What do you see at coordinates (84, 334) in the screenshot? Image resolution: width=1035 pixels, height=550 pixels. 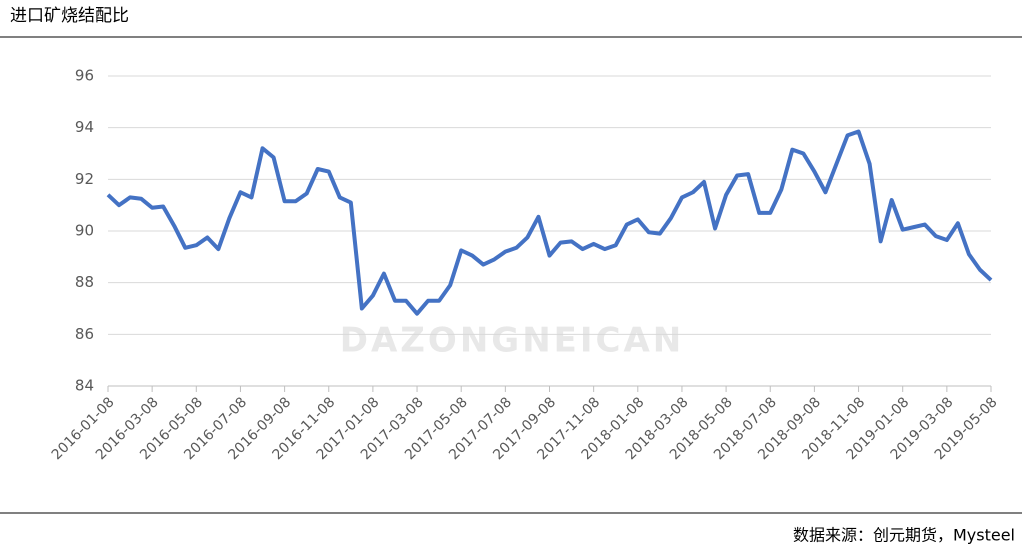 I see `y-tick-label: 86` at bounding box center [84, 334].